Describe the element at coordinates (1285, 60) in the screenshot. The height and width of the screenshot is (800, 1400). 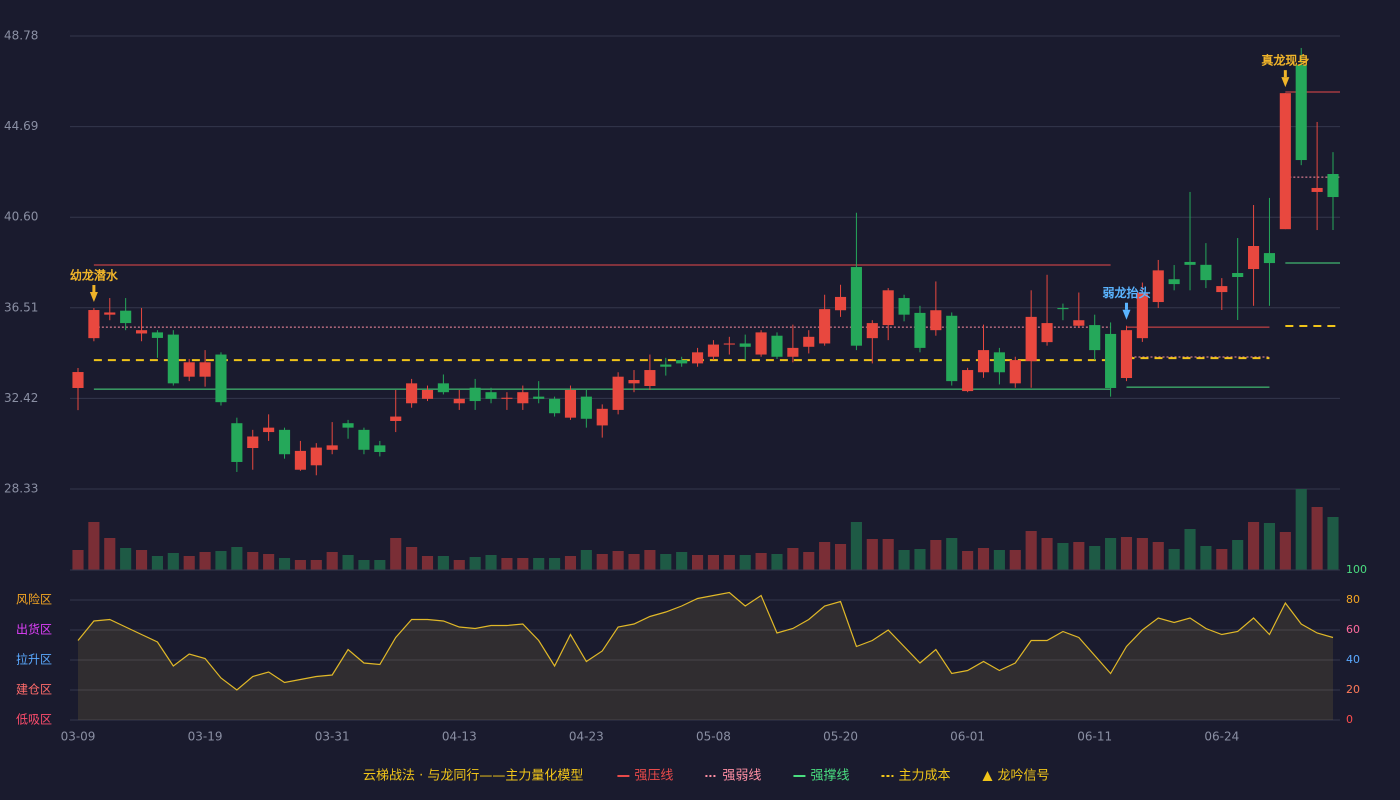
I see `annotation: 真龙现身` at that location.